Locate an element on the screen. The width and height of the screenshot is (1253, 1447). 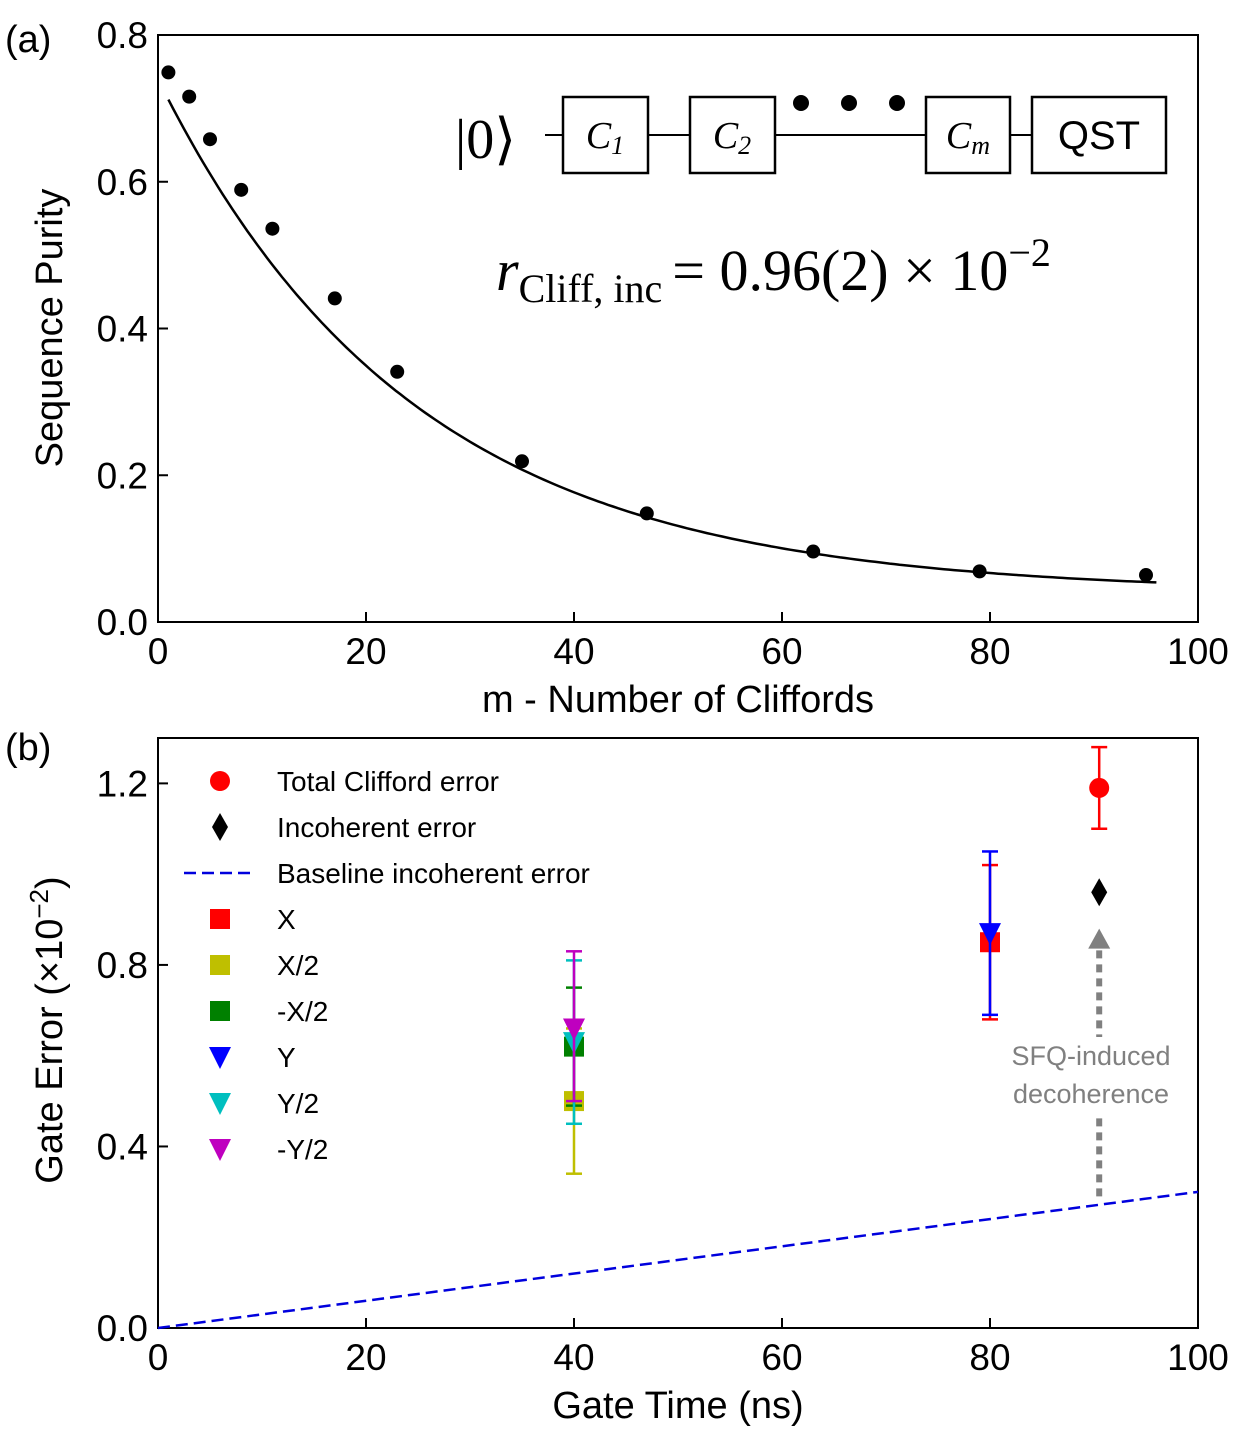
panel-a-x-ticks: 0 20 40 60 80 100 is located at coordinates (688, 642).